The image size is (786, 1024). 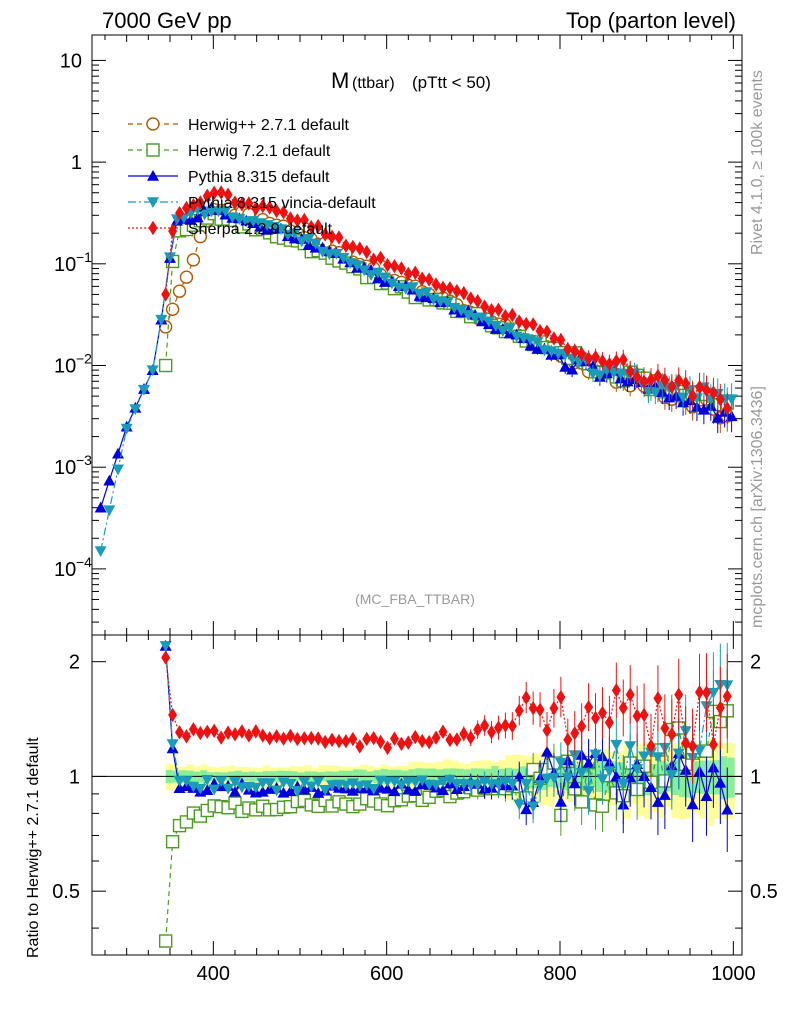 I want to click on ratio-y-tick-label-left: 0.5, so click(x=66, y=892).